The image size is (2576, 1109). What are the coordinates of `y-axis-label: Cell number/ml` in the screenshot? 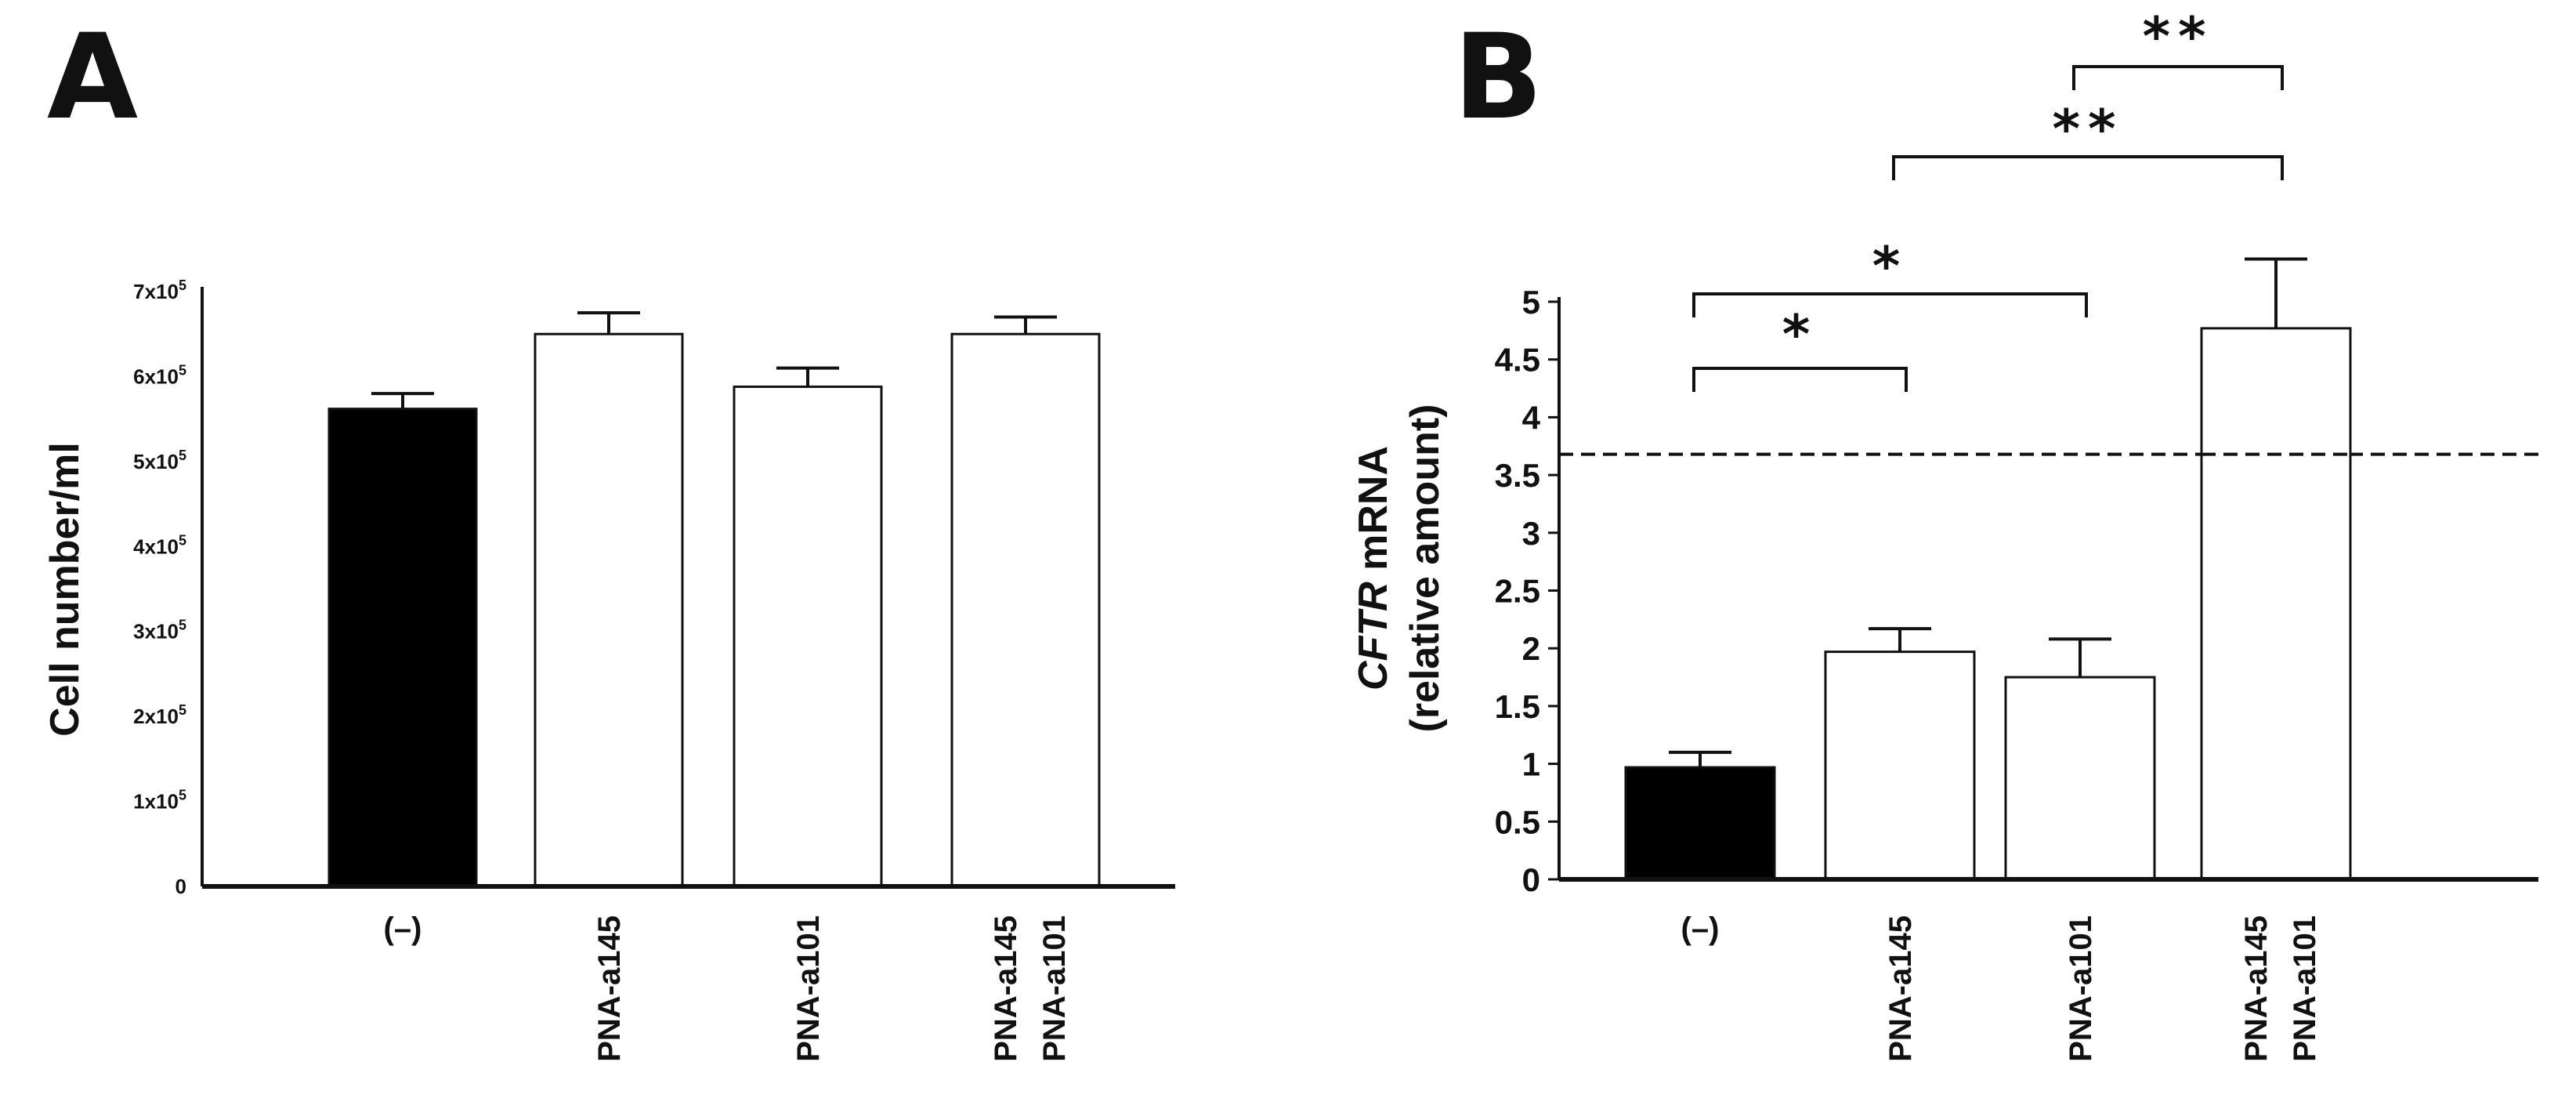 It's located at (65, 589).